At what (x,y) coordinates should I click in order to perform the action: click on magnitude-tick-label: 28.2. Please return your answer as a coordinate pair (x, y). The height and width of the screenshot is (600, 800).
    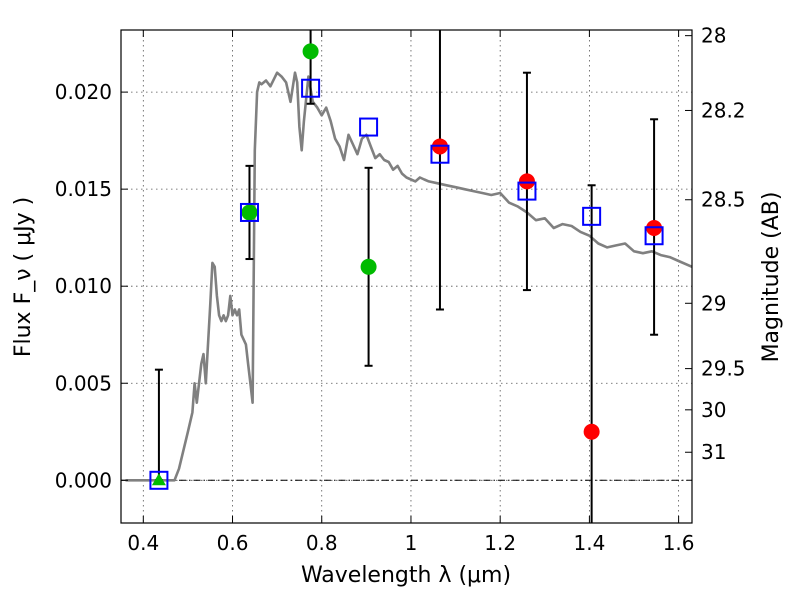
    Looking at the image, I should click on (723, 110).